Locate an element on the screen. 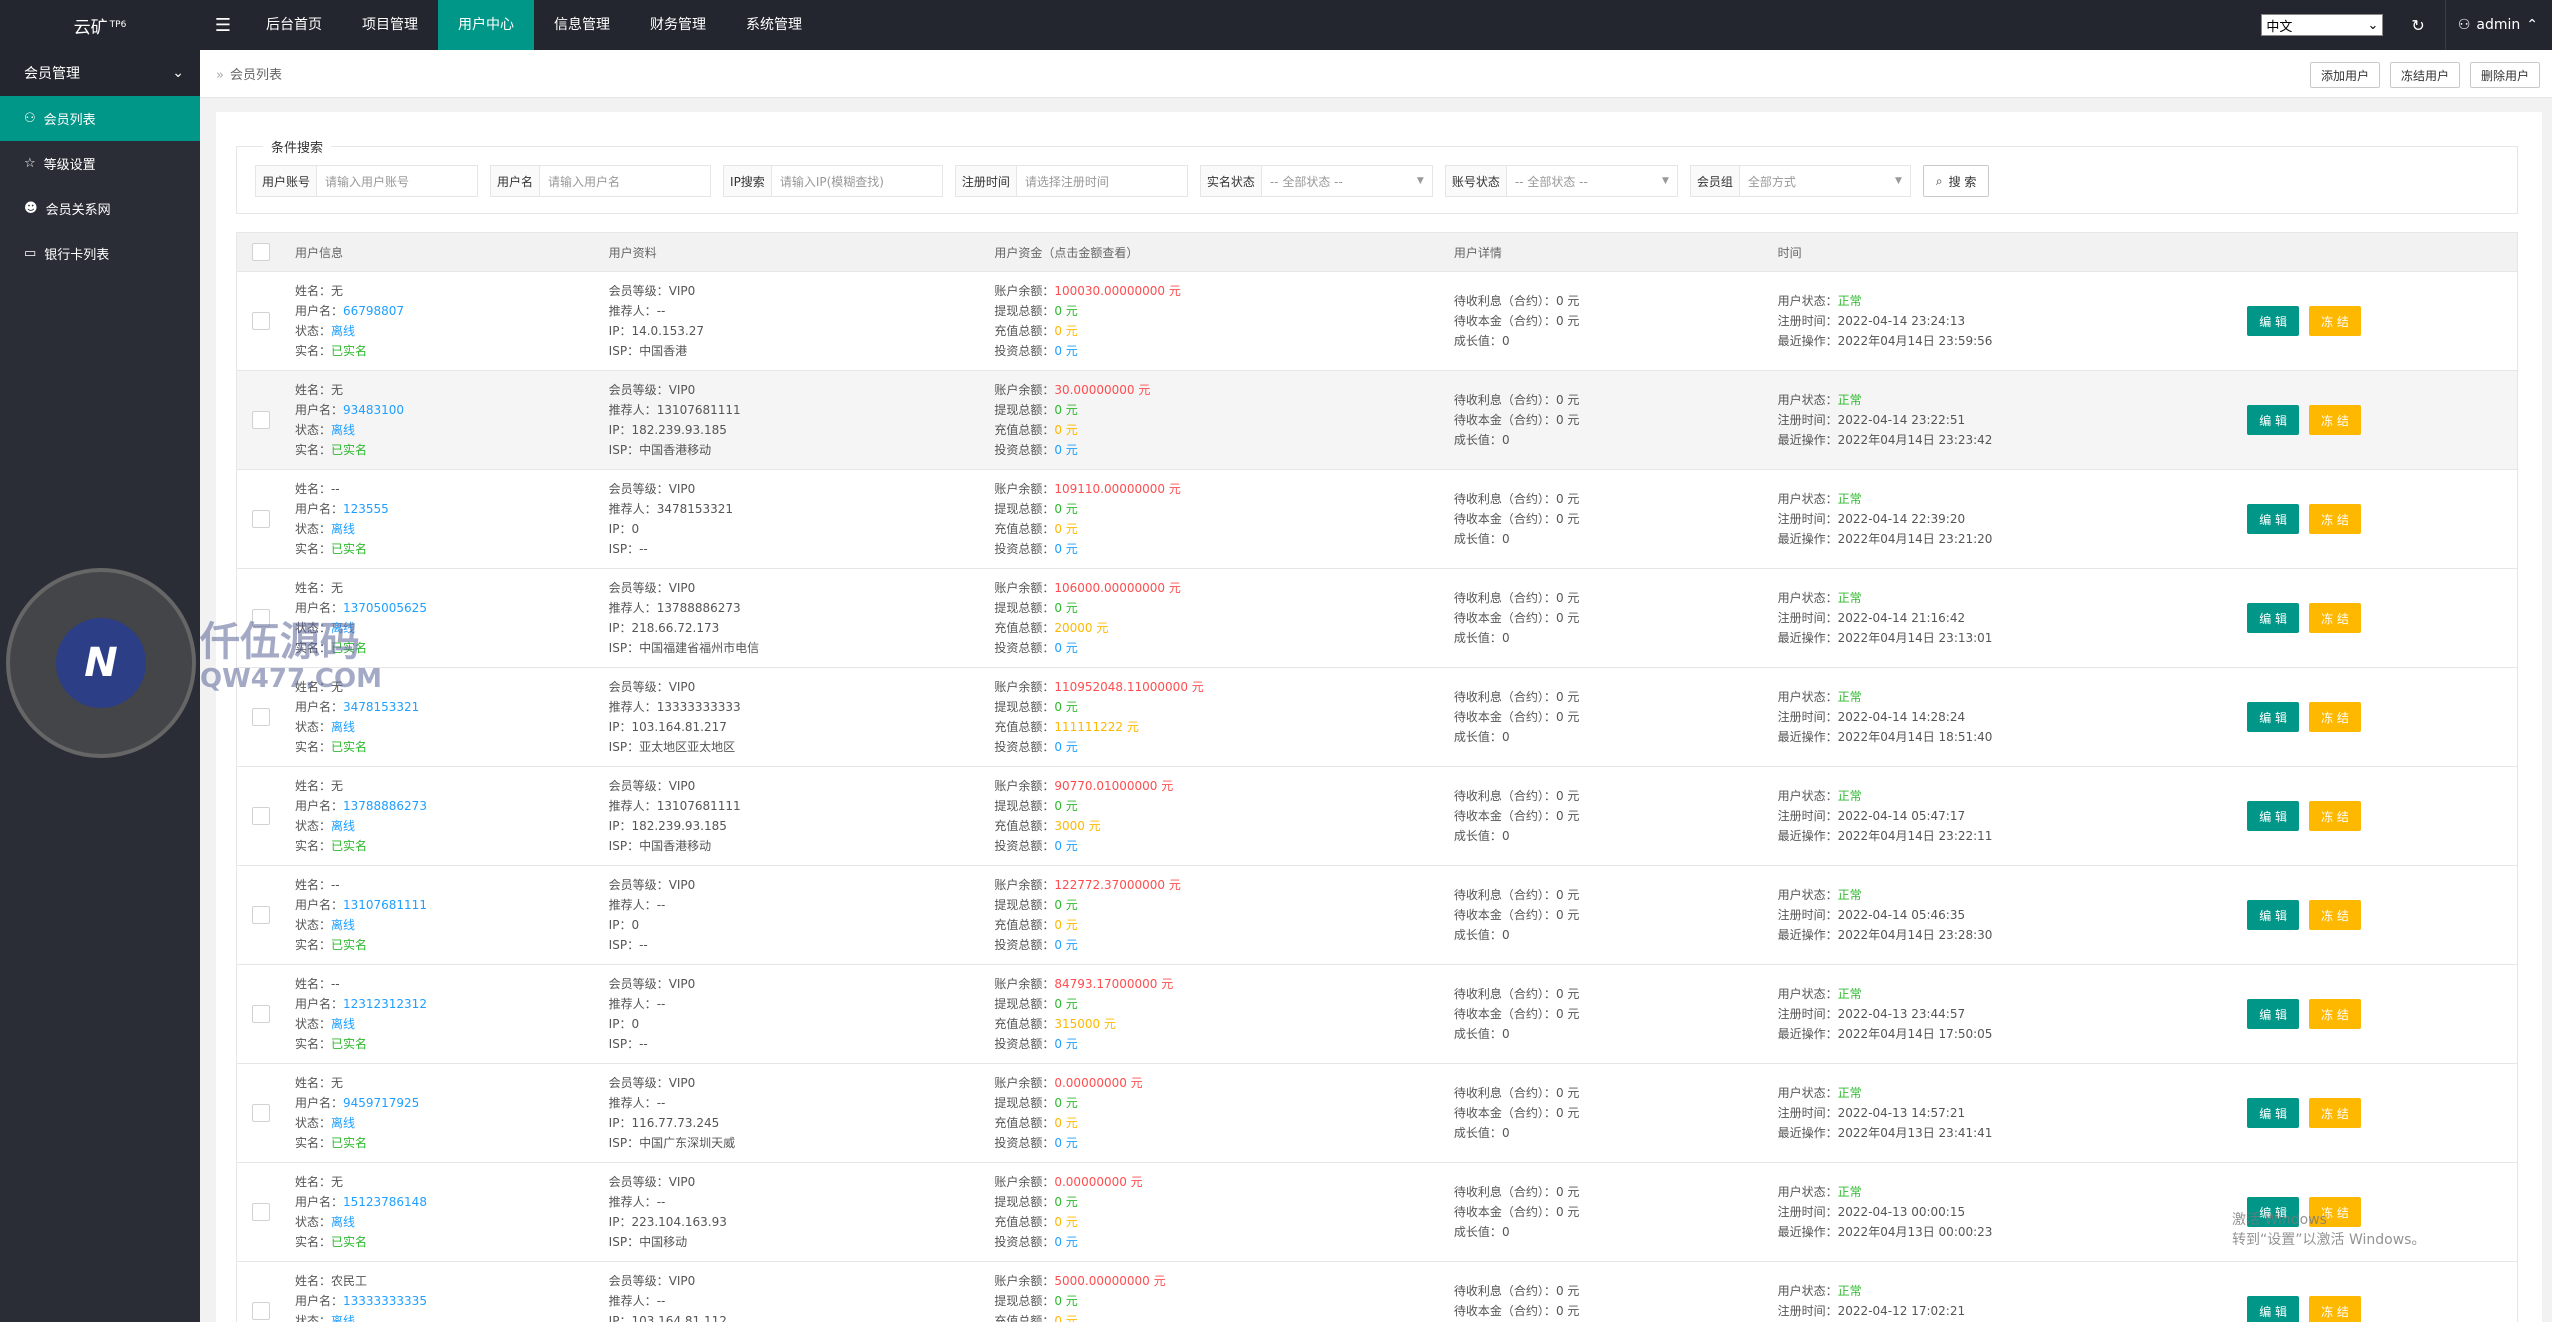 The image size is (2552, 1322). language-select: 中文 ⌄ is located at coordinates (2322, 25).